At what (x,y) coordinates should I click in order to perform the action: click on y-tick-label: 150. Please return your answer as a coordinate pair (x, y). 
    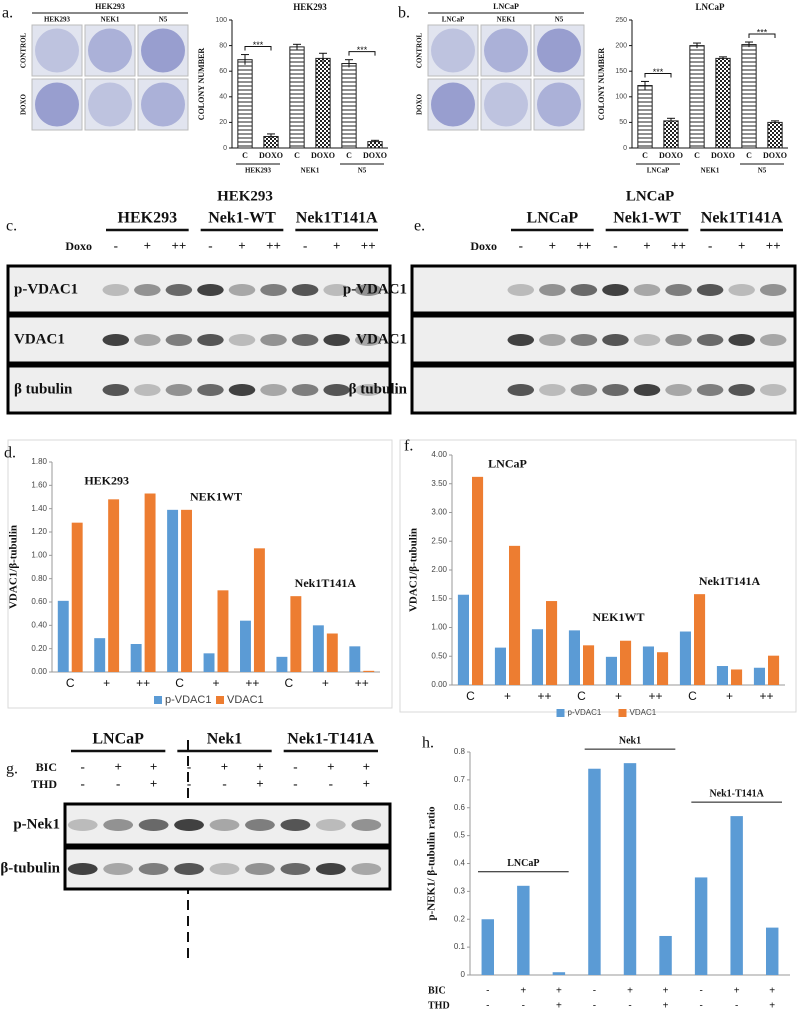
    Looking at the image, I should click on (621, 71).